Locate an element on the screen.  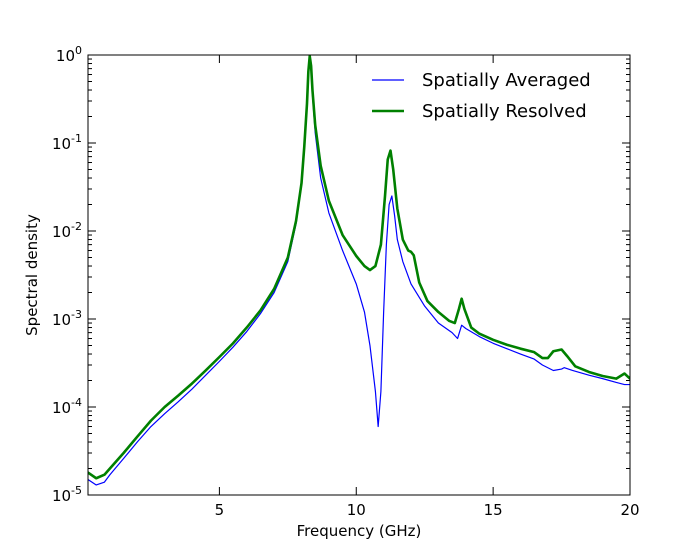
x-tick-label: 15 is located at coordinates (493, 510).